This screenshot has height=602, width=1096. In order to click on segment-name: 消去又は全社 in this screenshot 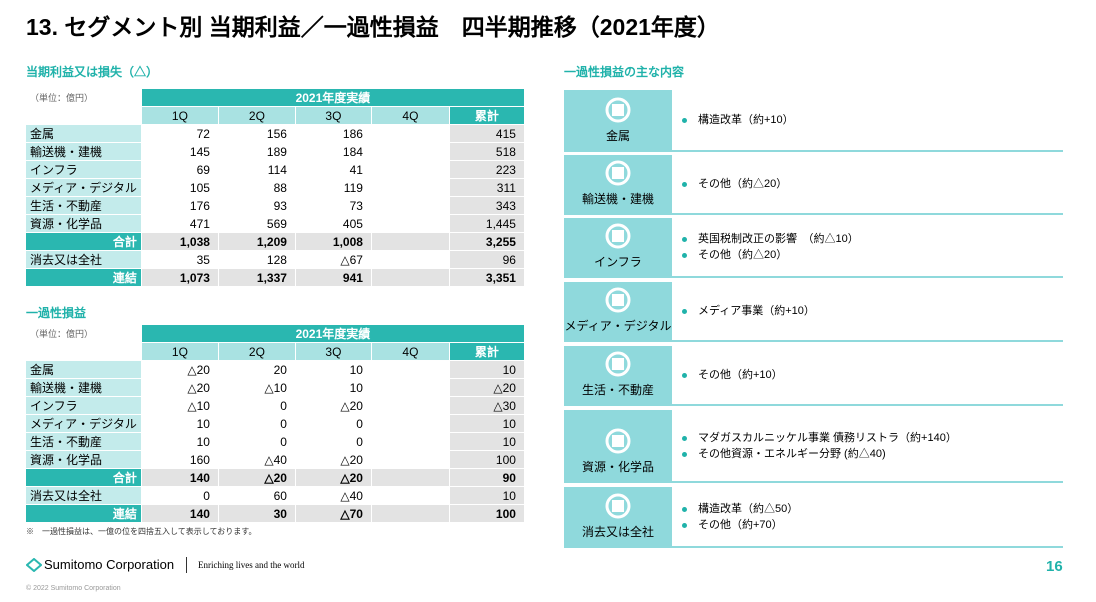, I will do `click(617, 532)`.